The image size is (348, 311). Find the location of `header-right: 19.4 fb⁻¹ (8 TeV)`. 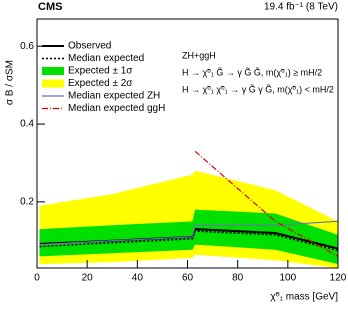

header-right: 19.4 fb⁻¹ (8 TeV) is located at coordinates (301, 7).